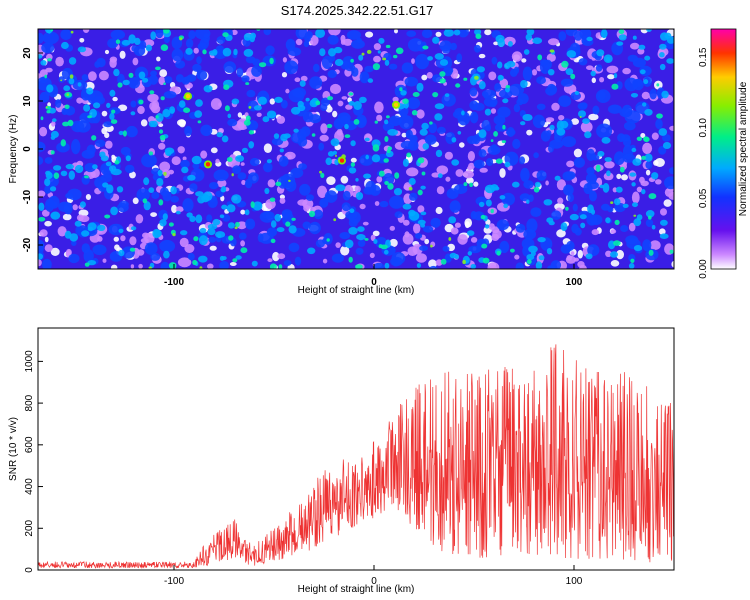 The image size is (750, 600). What do you see at coordinates (27, 101) in the screenshot?
I see `heatmap-y-tick-label: 10` at bounding box center [27, 101].